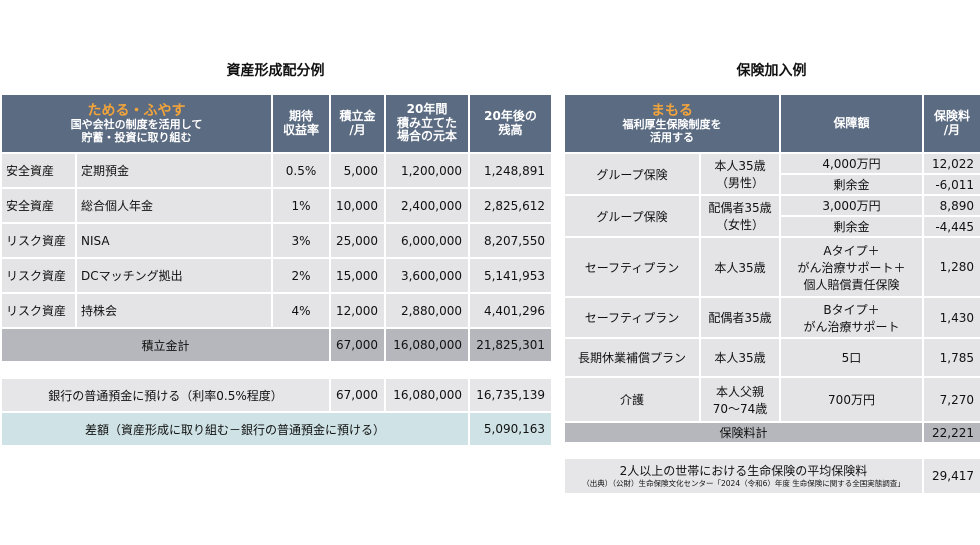 This screenshot has width=980, height=545. I want to click on ins-header-premium: 保険料/月, so click(951, 123).